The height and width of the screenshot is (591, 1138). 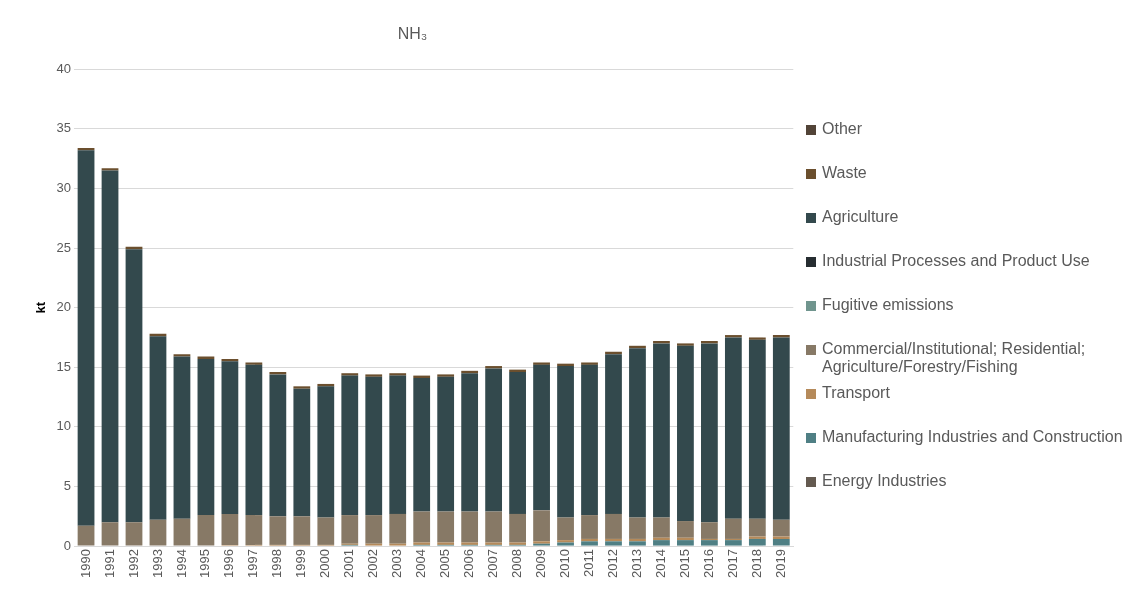 I want to click on x-tick-label: 2019, so click(x=780, y=563).